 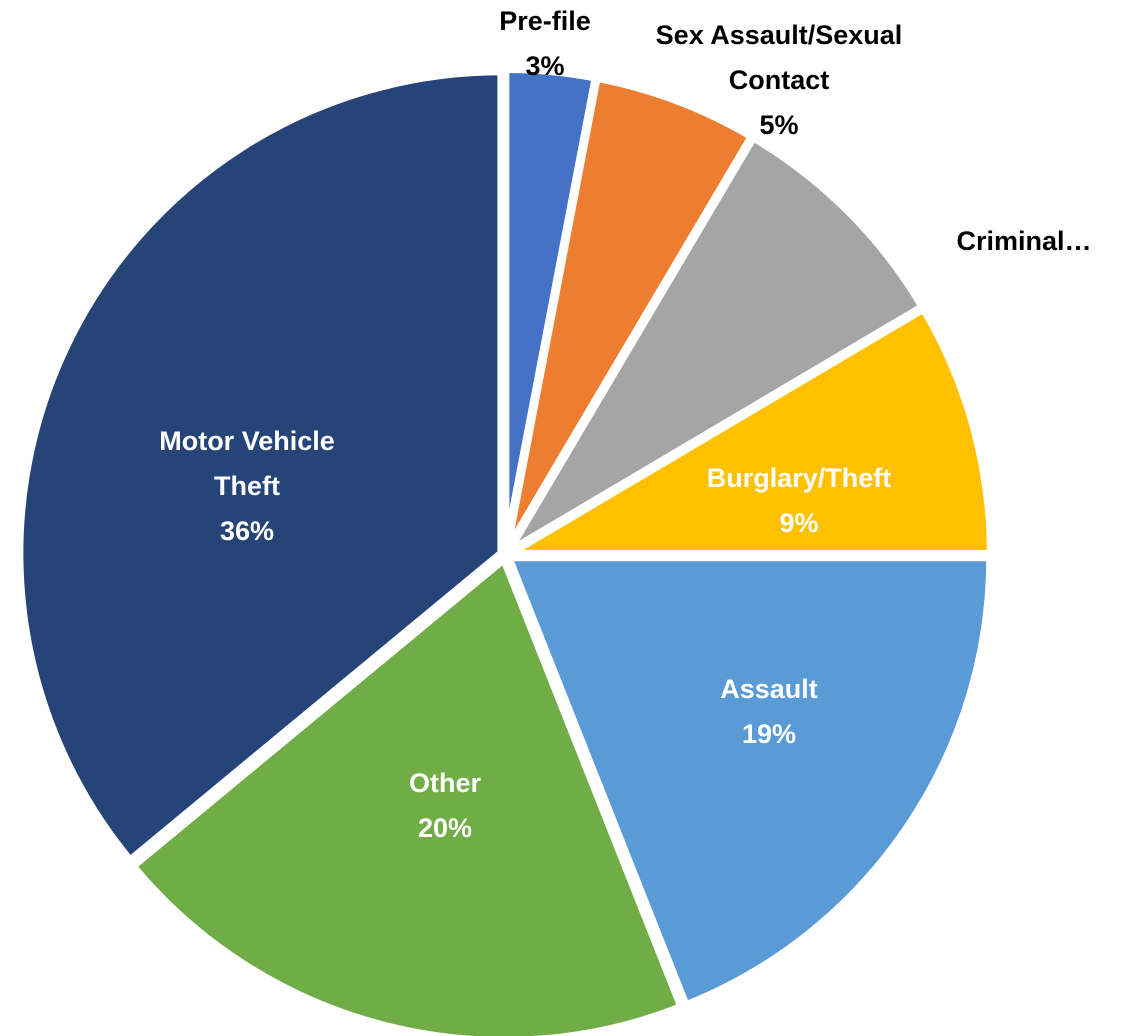 What do you see at coordinates (545, 21) in the screenshot?
I see `slice-category: Pre-file` at bounding box center [545, 21].